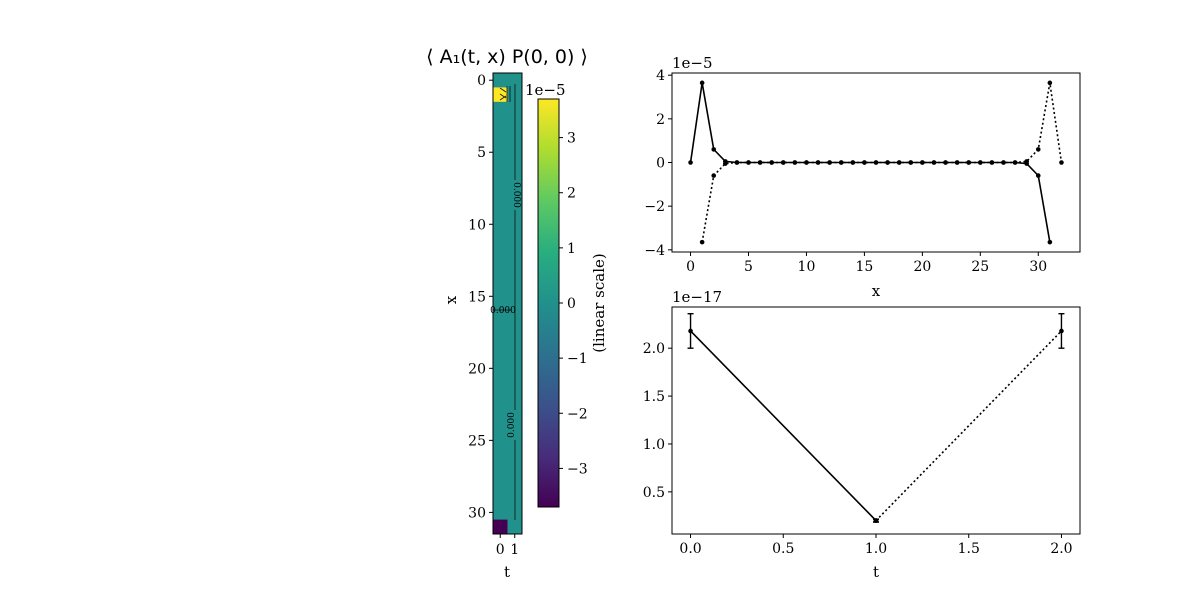 The image size is (1200, 600). I want to click on top-panel-plot, so click(876, 162).